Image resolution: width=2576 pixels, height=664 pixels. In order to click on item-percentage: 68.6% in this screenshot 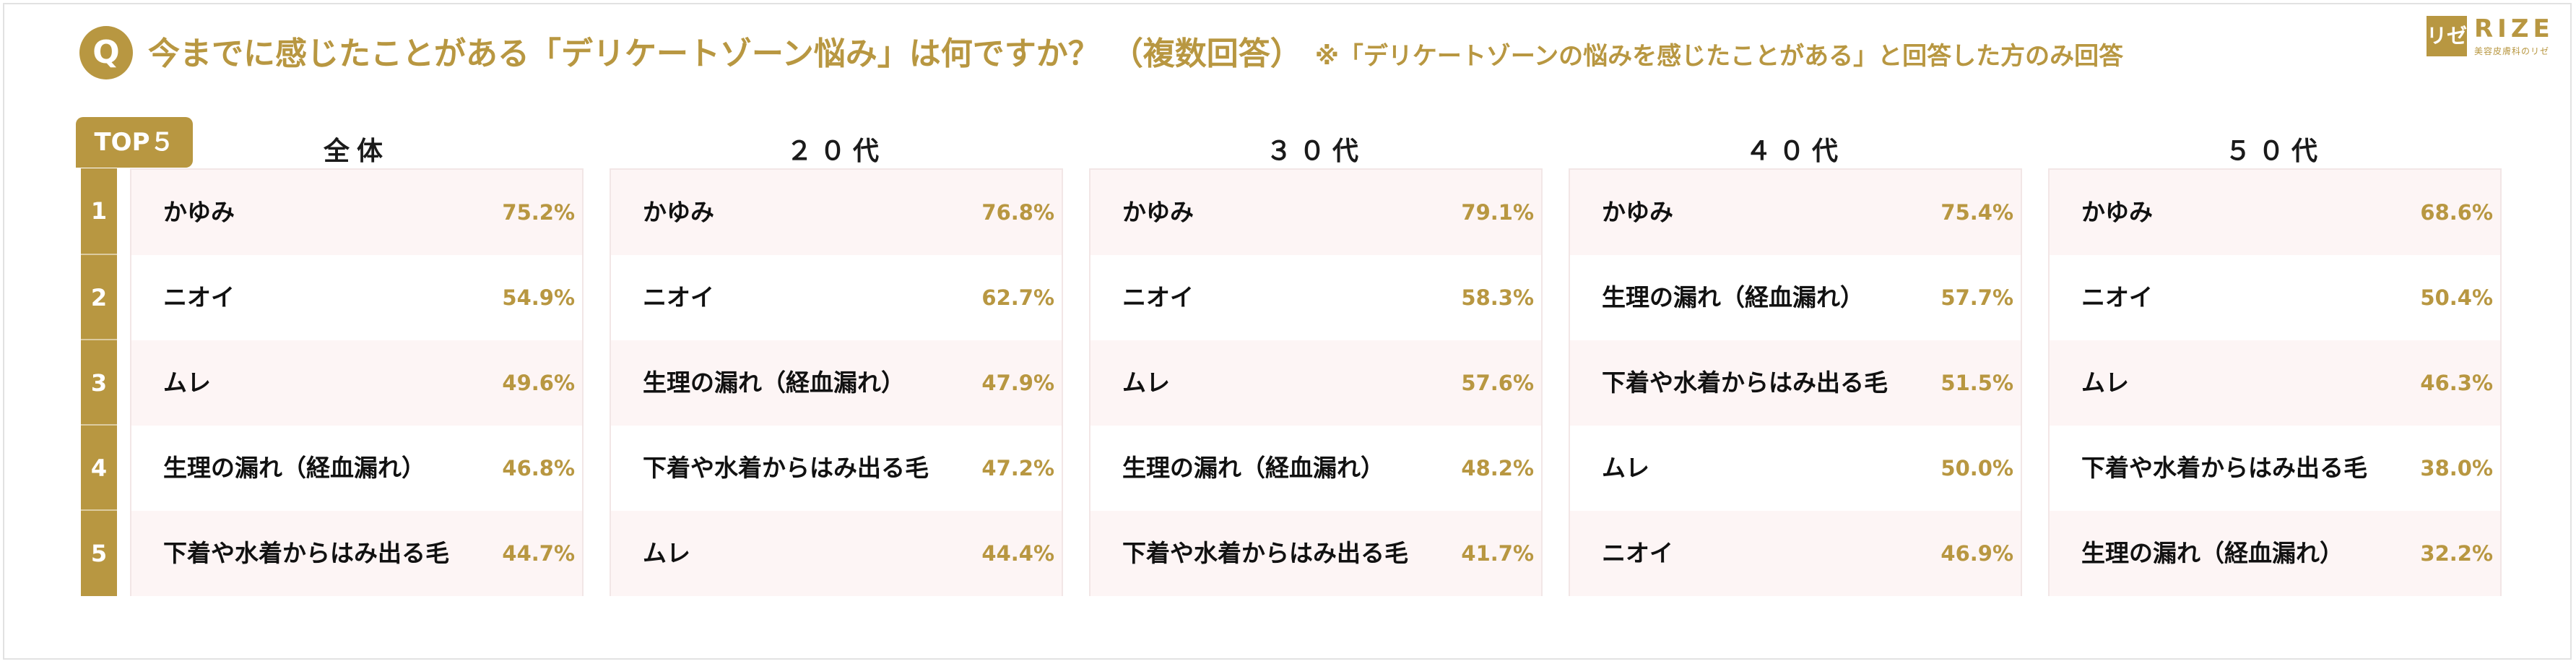, I will do `click(2456, 212)`.